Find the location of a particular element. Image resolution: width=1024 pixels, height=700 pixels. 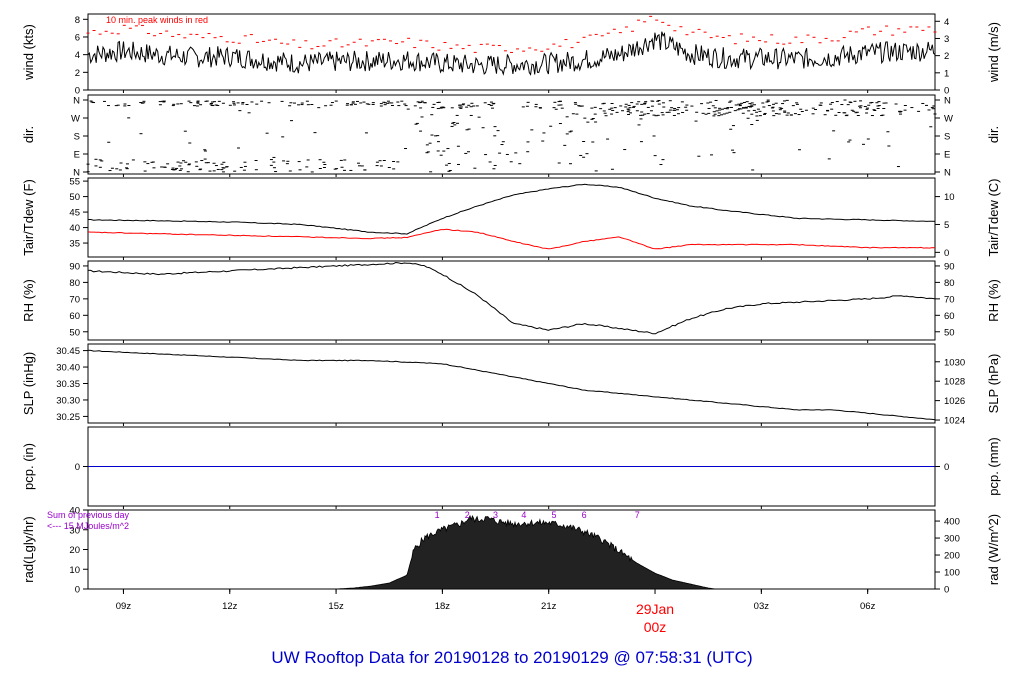

y-tick-label-right: 1024 is located at coordinates (954, 421).